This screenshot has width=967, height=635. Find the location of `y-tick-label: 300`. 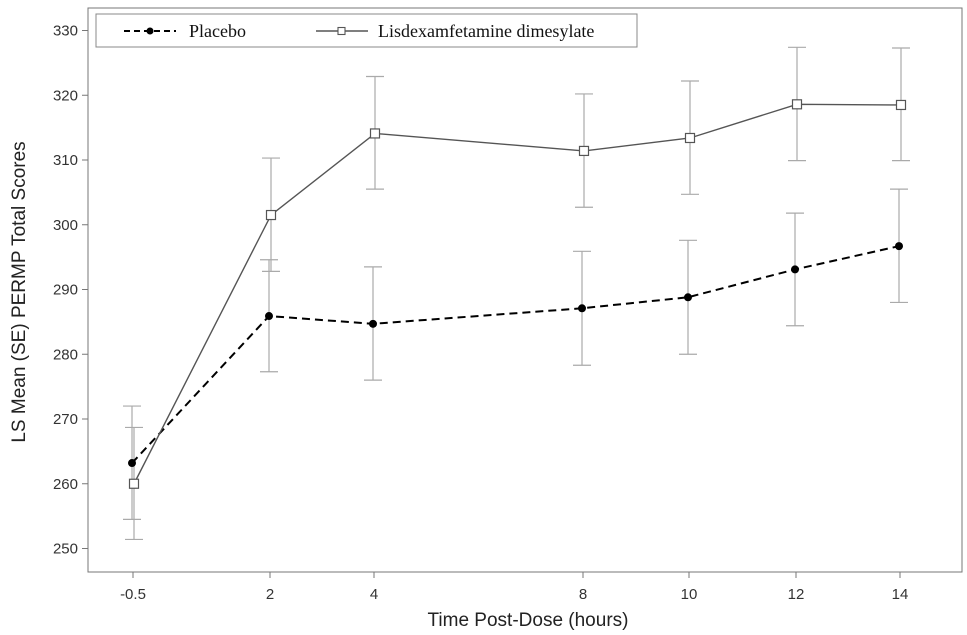

y-tick-label: 300 is located at coordinates (65, 225).